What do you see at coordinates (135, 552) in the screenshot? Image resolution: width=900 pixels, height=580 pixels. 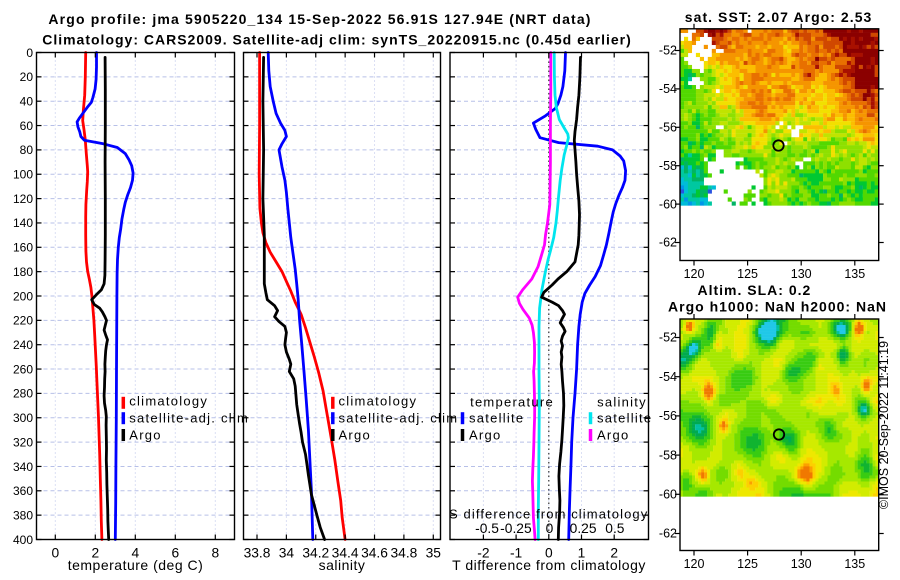 I see `svg-text: 4` at bounding box center [135, 552].